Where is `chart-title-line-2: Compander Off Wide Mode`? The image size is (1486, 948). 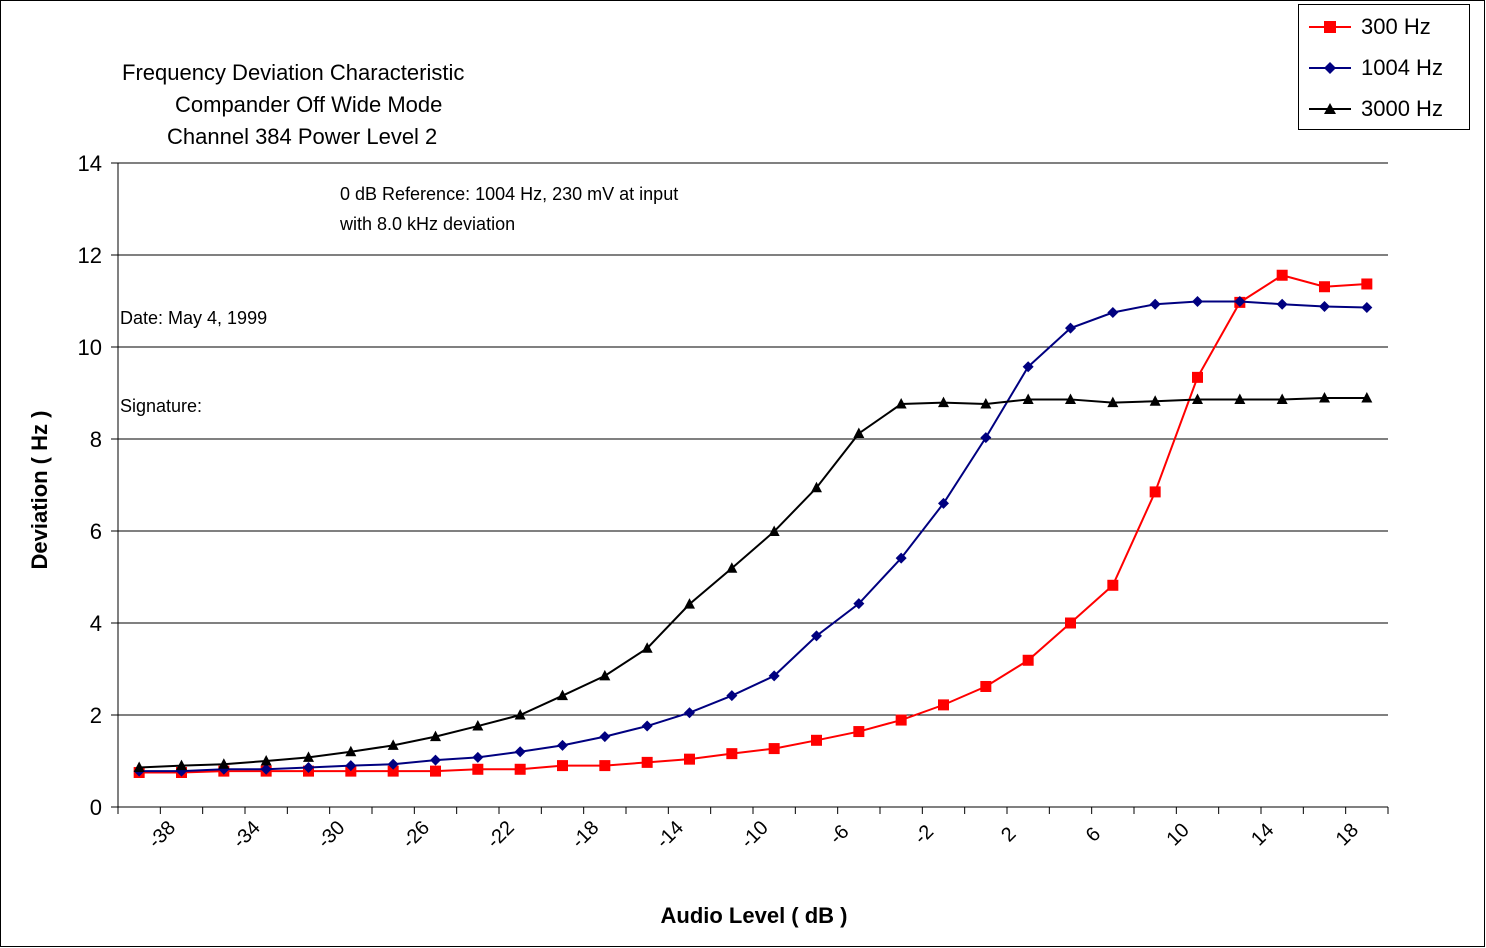 chart-title-line-2: Compander Off Wide Mode is located at coordinates (309, 104).